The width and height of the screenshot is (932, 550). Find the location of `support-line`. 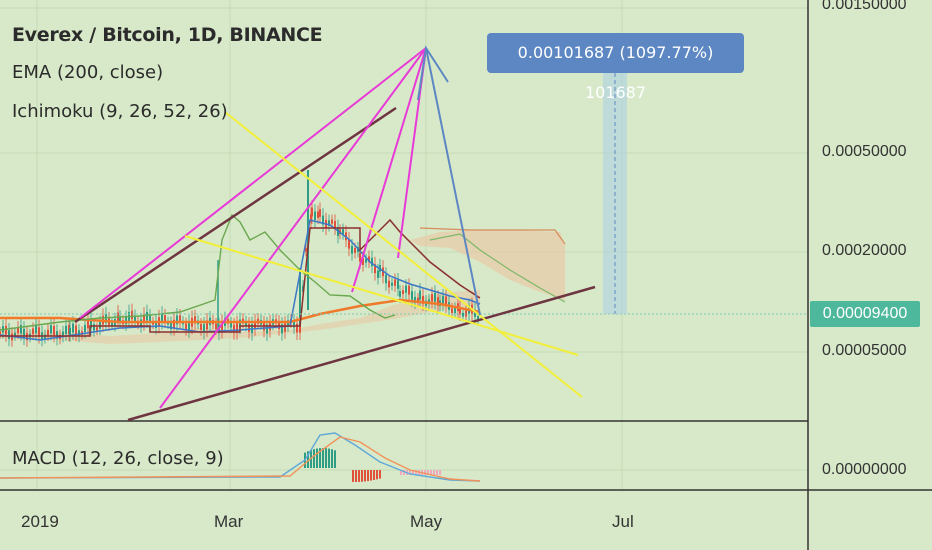

support-line is located at coordinates (361, 353).